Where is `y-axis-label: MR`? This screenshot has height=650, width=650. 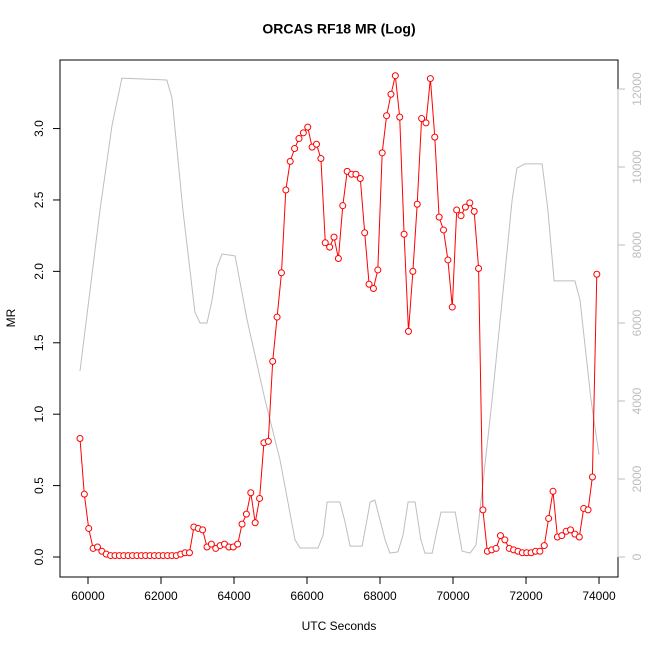 y-axis-label: MR is located at coordinates (11, 317).